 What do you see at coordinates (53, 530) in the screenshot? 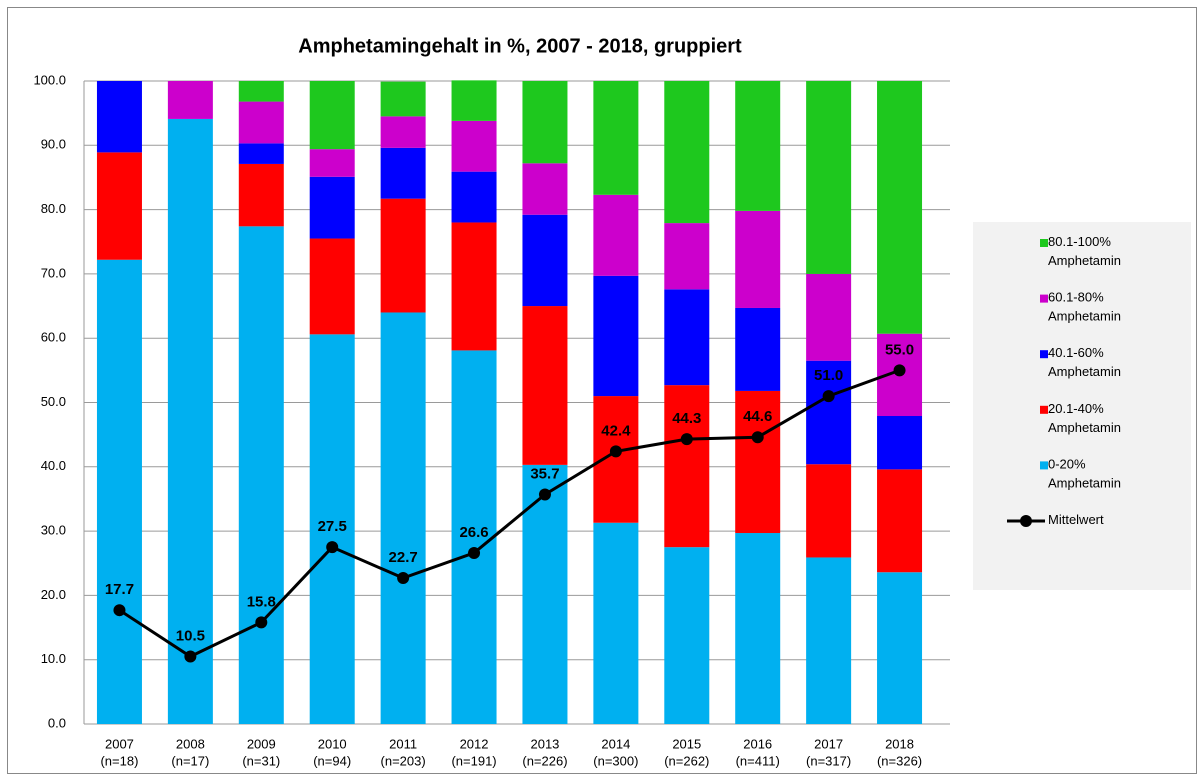
I see `y-tick-label: 30.0` at bounding box center [53, 530].